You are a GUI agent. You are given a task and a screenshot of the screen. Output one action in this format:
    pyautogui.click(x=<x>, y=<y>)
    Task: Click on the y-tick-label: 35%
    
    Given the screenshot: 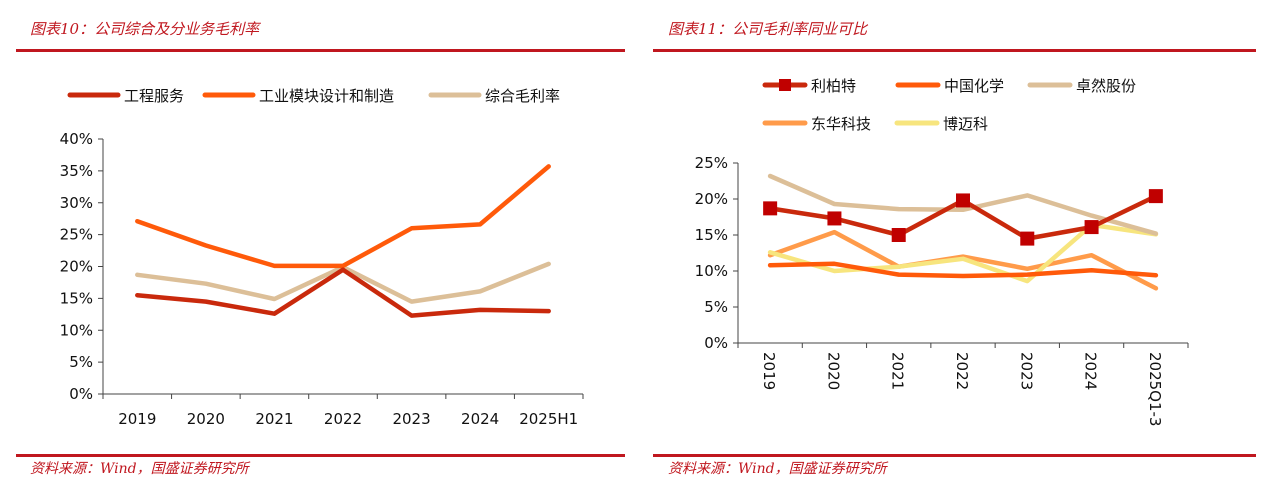 What is the action you would take?
    pyautogui.click(x=76, y=171)
    